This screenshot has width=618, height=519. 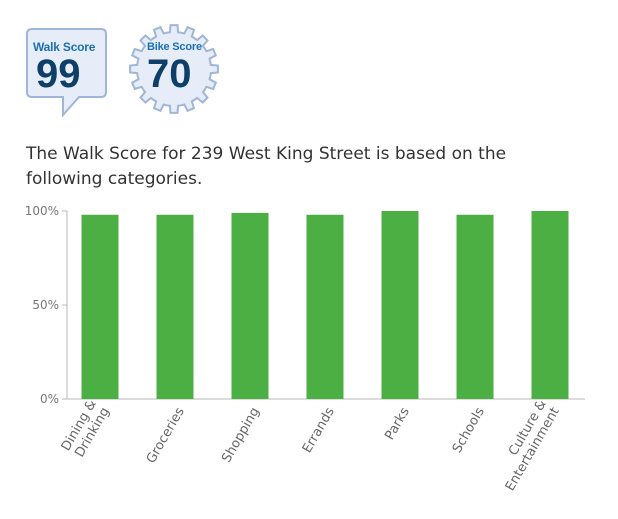 I want to click on walk-score-value: 99, so click(x=58, y=74).